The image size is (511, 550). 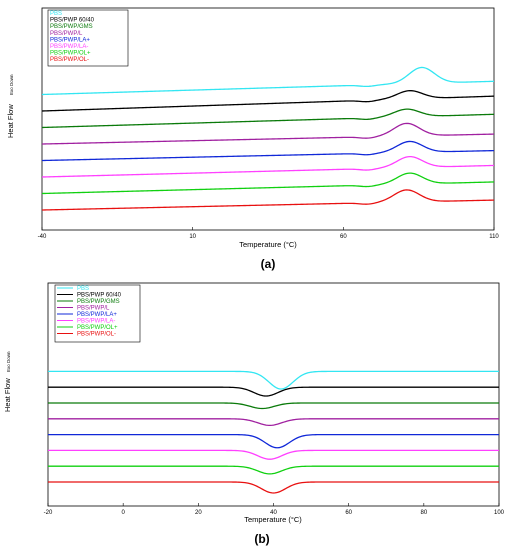 I want to click on x-axis-label-b: Temperature (°C), so click(x=273, y=519).